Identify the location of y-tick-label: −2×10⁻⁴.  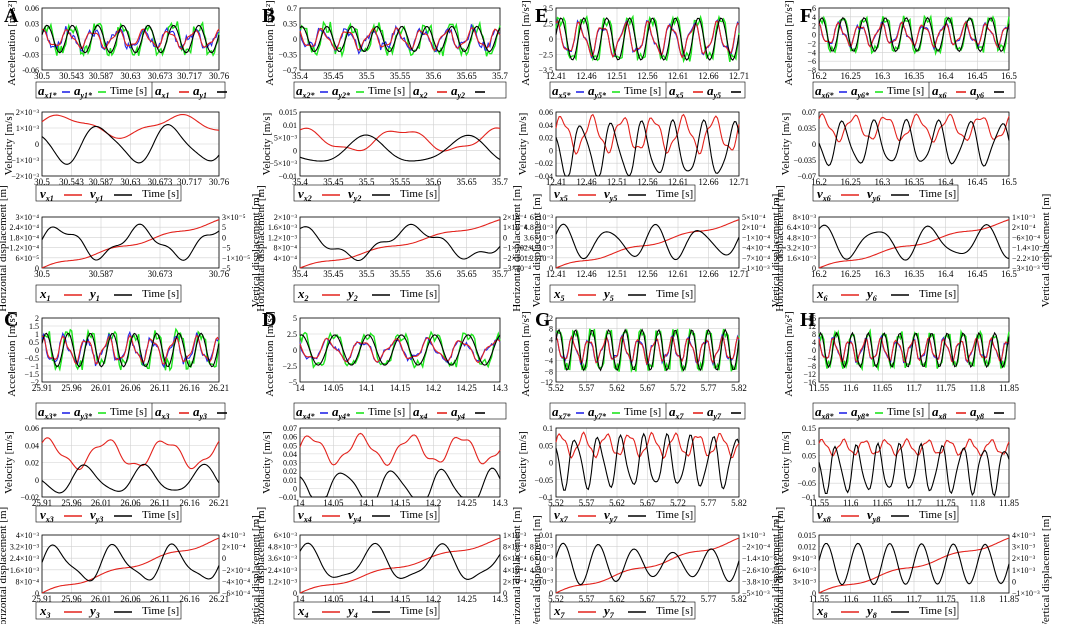
(756, 547).